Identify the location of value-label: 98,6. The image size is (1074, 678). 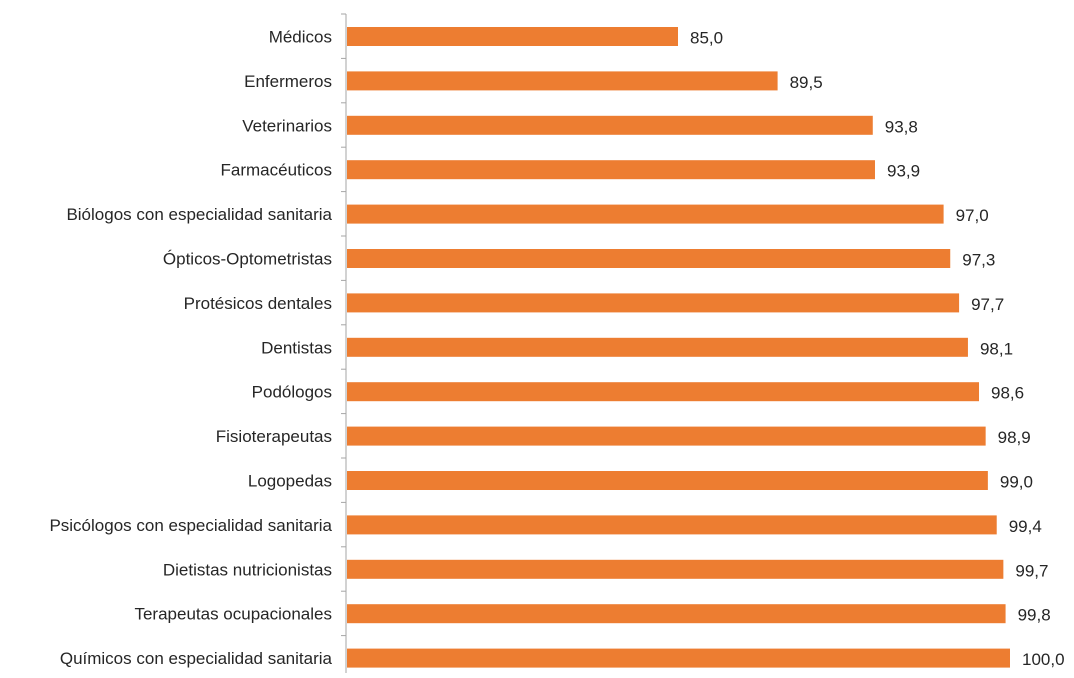
(1007, 393).